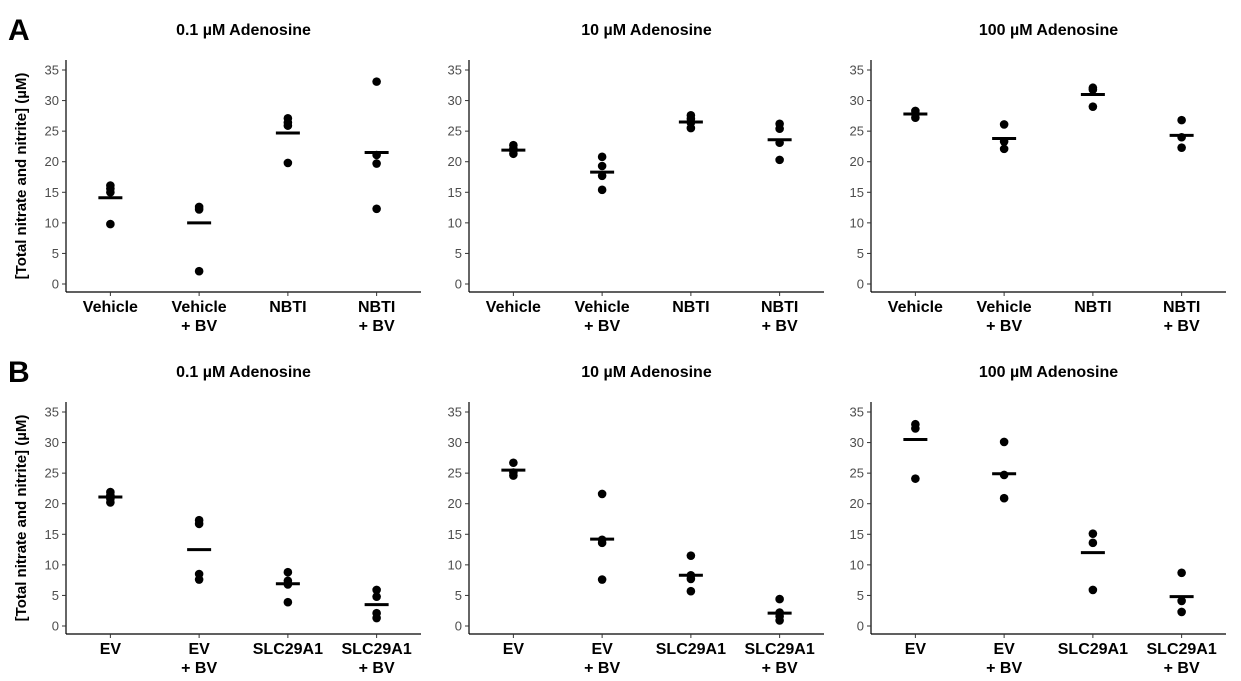  I want to click on y-tick-label: 0, so click(55, 626).